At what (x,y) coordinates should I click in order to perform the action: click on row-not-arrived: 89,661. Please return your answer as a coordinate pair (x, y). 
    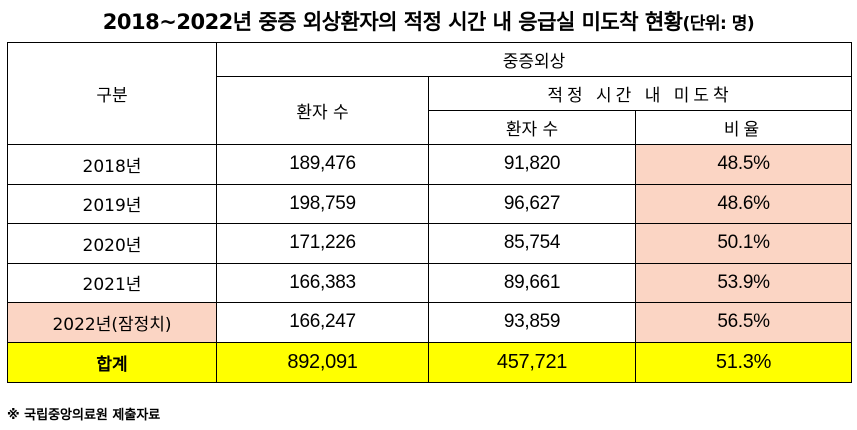
    Looking at the image, I should click on (532, 282).